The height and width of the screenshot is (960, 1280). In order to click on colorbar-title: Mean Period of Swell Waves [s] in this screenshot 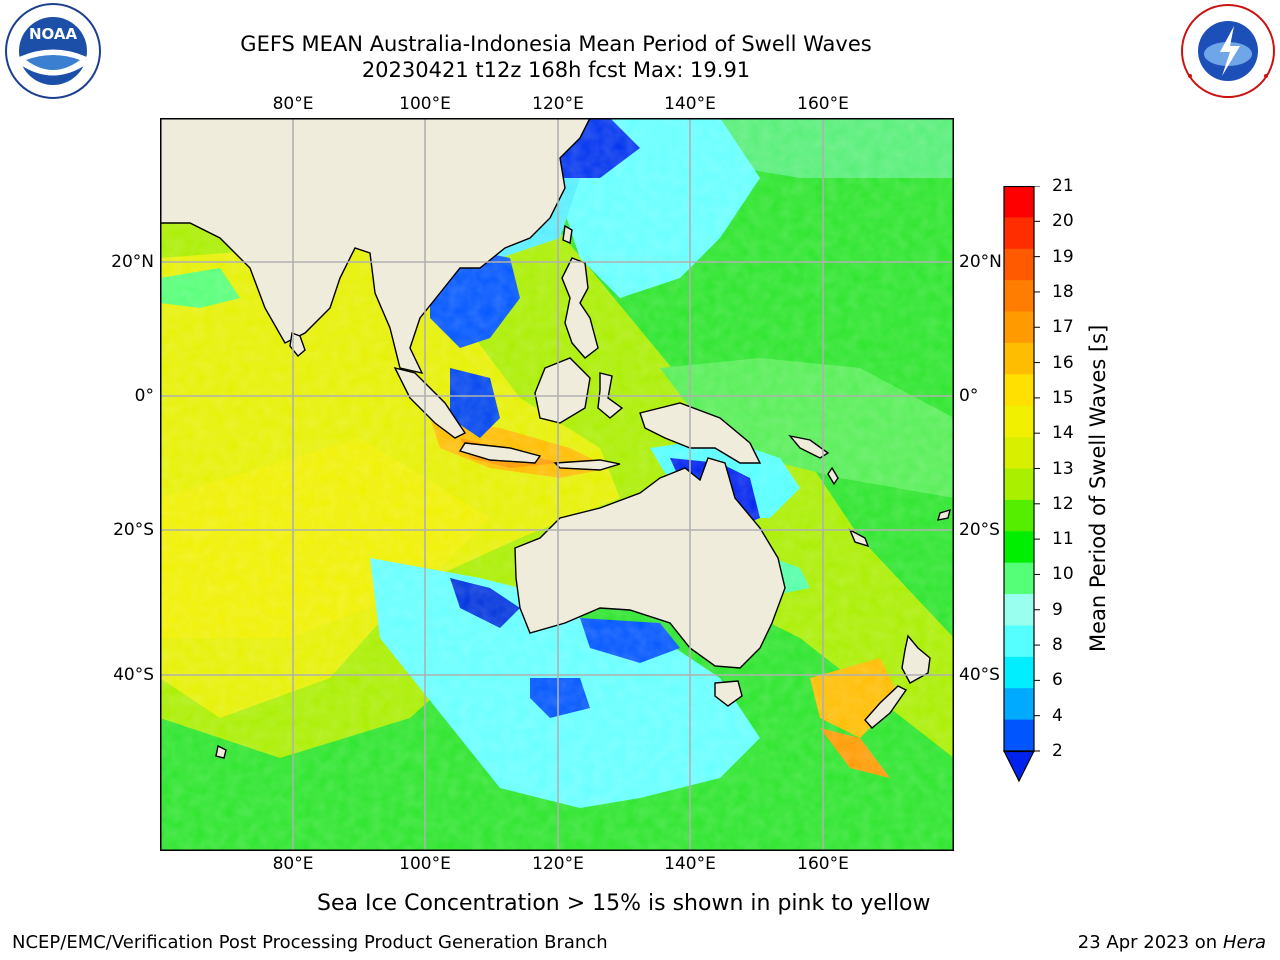, I will do `click(1098, 488)`.